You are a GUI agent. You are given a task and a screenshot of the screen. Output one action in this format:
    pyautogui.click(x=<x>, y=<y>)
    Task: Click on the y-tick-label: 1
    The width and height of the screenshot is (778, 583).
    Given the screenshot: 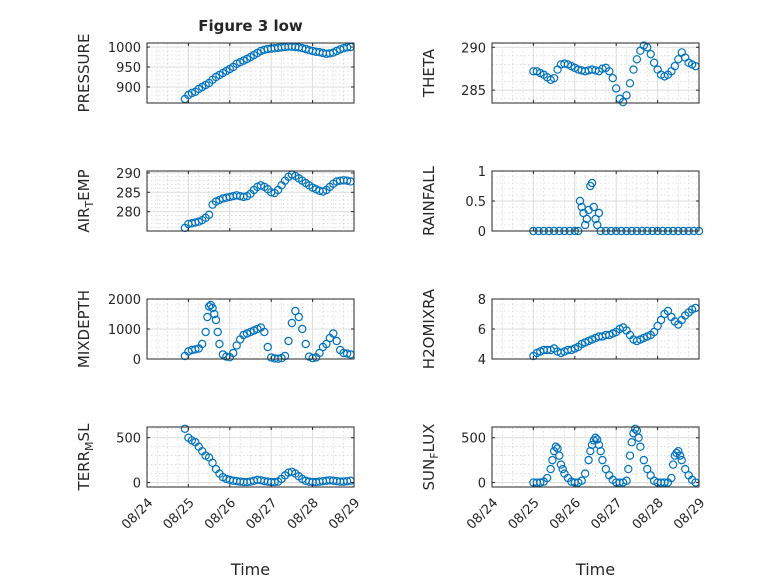 What is the action you would take?
    pyautogui.click(x=482, y=172)
    